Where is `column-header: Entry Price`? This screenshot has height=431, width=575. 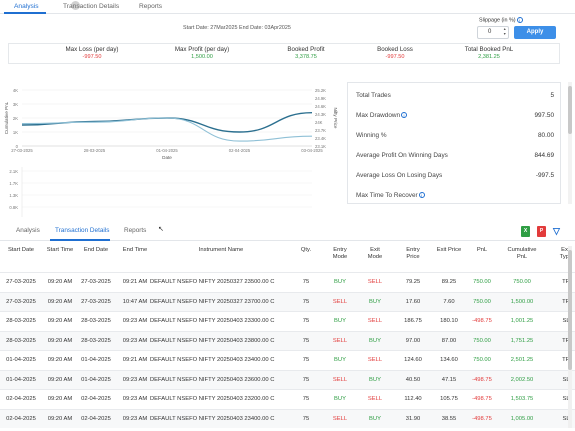
column-header: Entry Price is located at coordinates (413, 253).